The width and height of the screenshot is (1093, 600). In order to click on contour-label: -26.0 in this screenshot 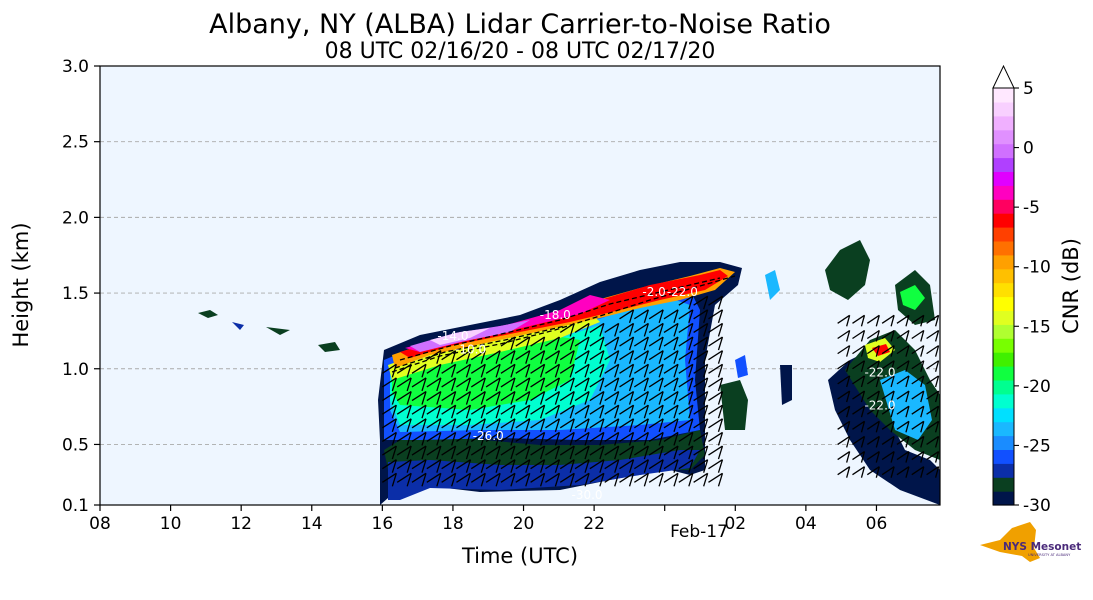, I will do `click(488, 436)`.